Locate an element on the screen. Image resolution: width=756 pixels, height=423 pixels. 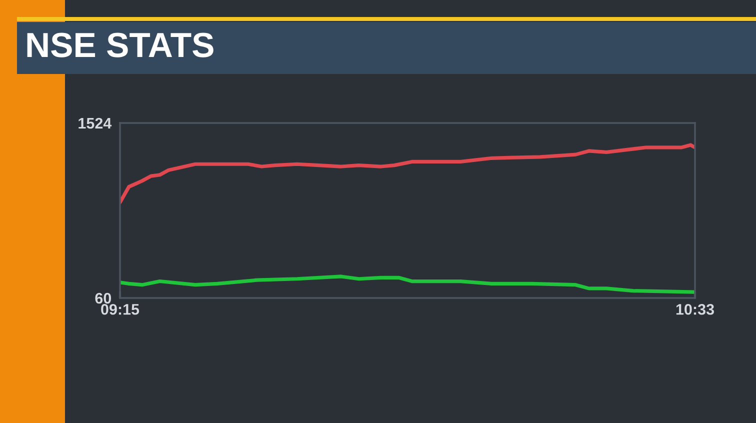
y-tick-label: 60 is located at coordinates (103, 298).